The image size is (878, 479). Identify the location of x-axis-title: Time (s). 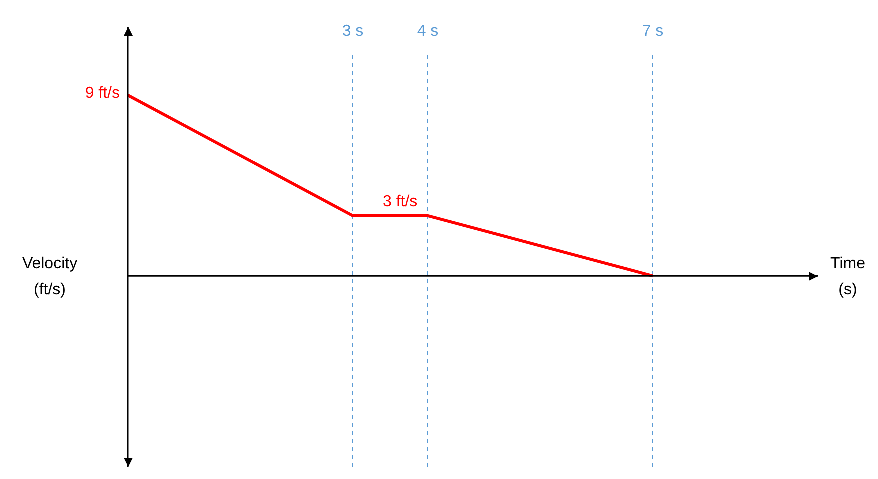
(848, 277).